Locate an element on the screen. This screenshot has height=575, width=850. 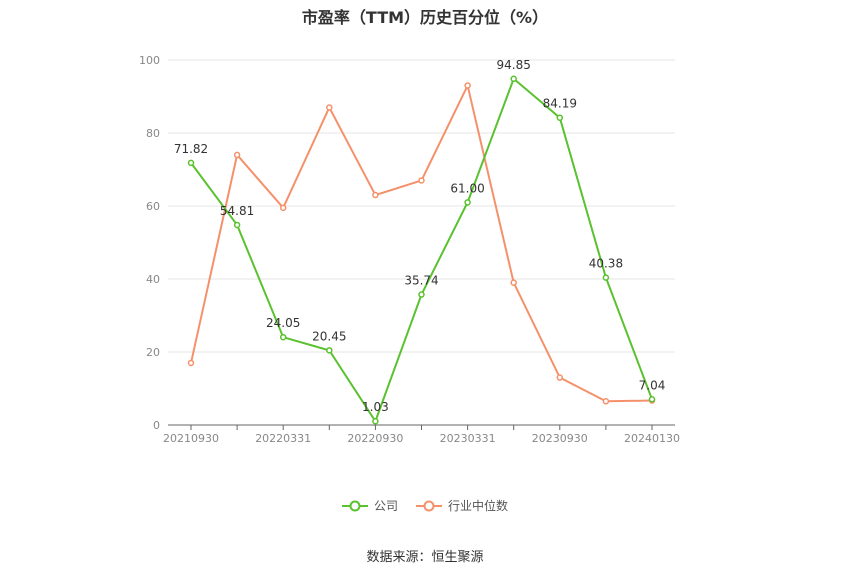
legend-item-industry-median: 行业中位数 is located at coordinates (462, 505).